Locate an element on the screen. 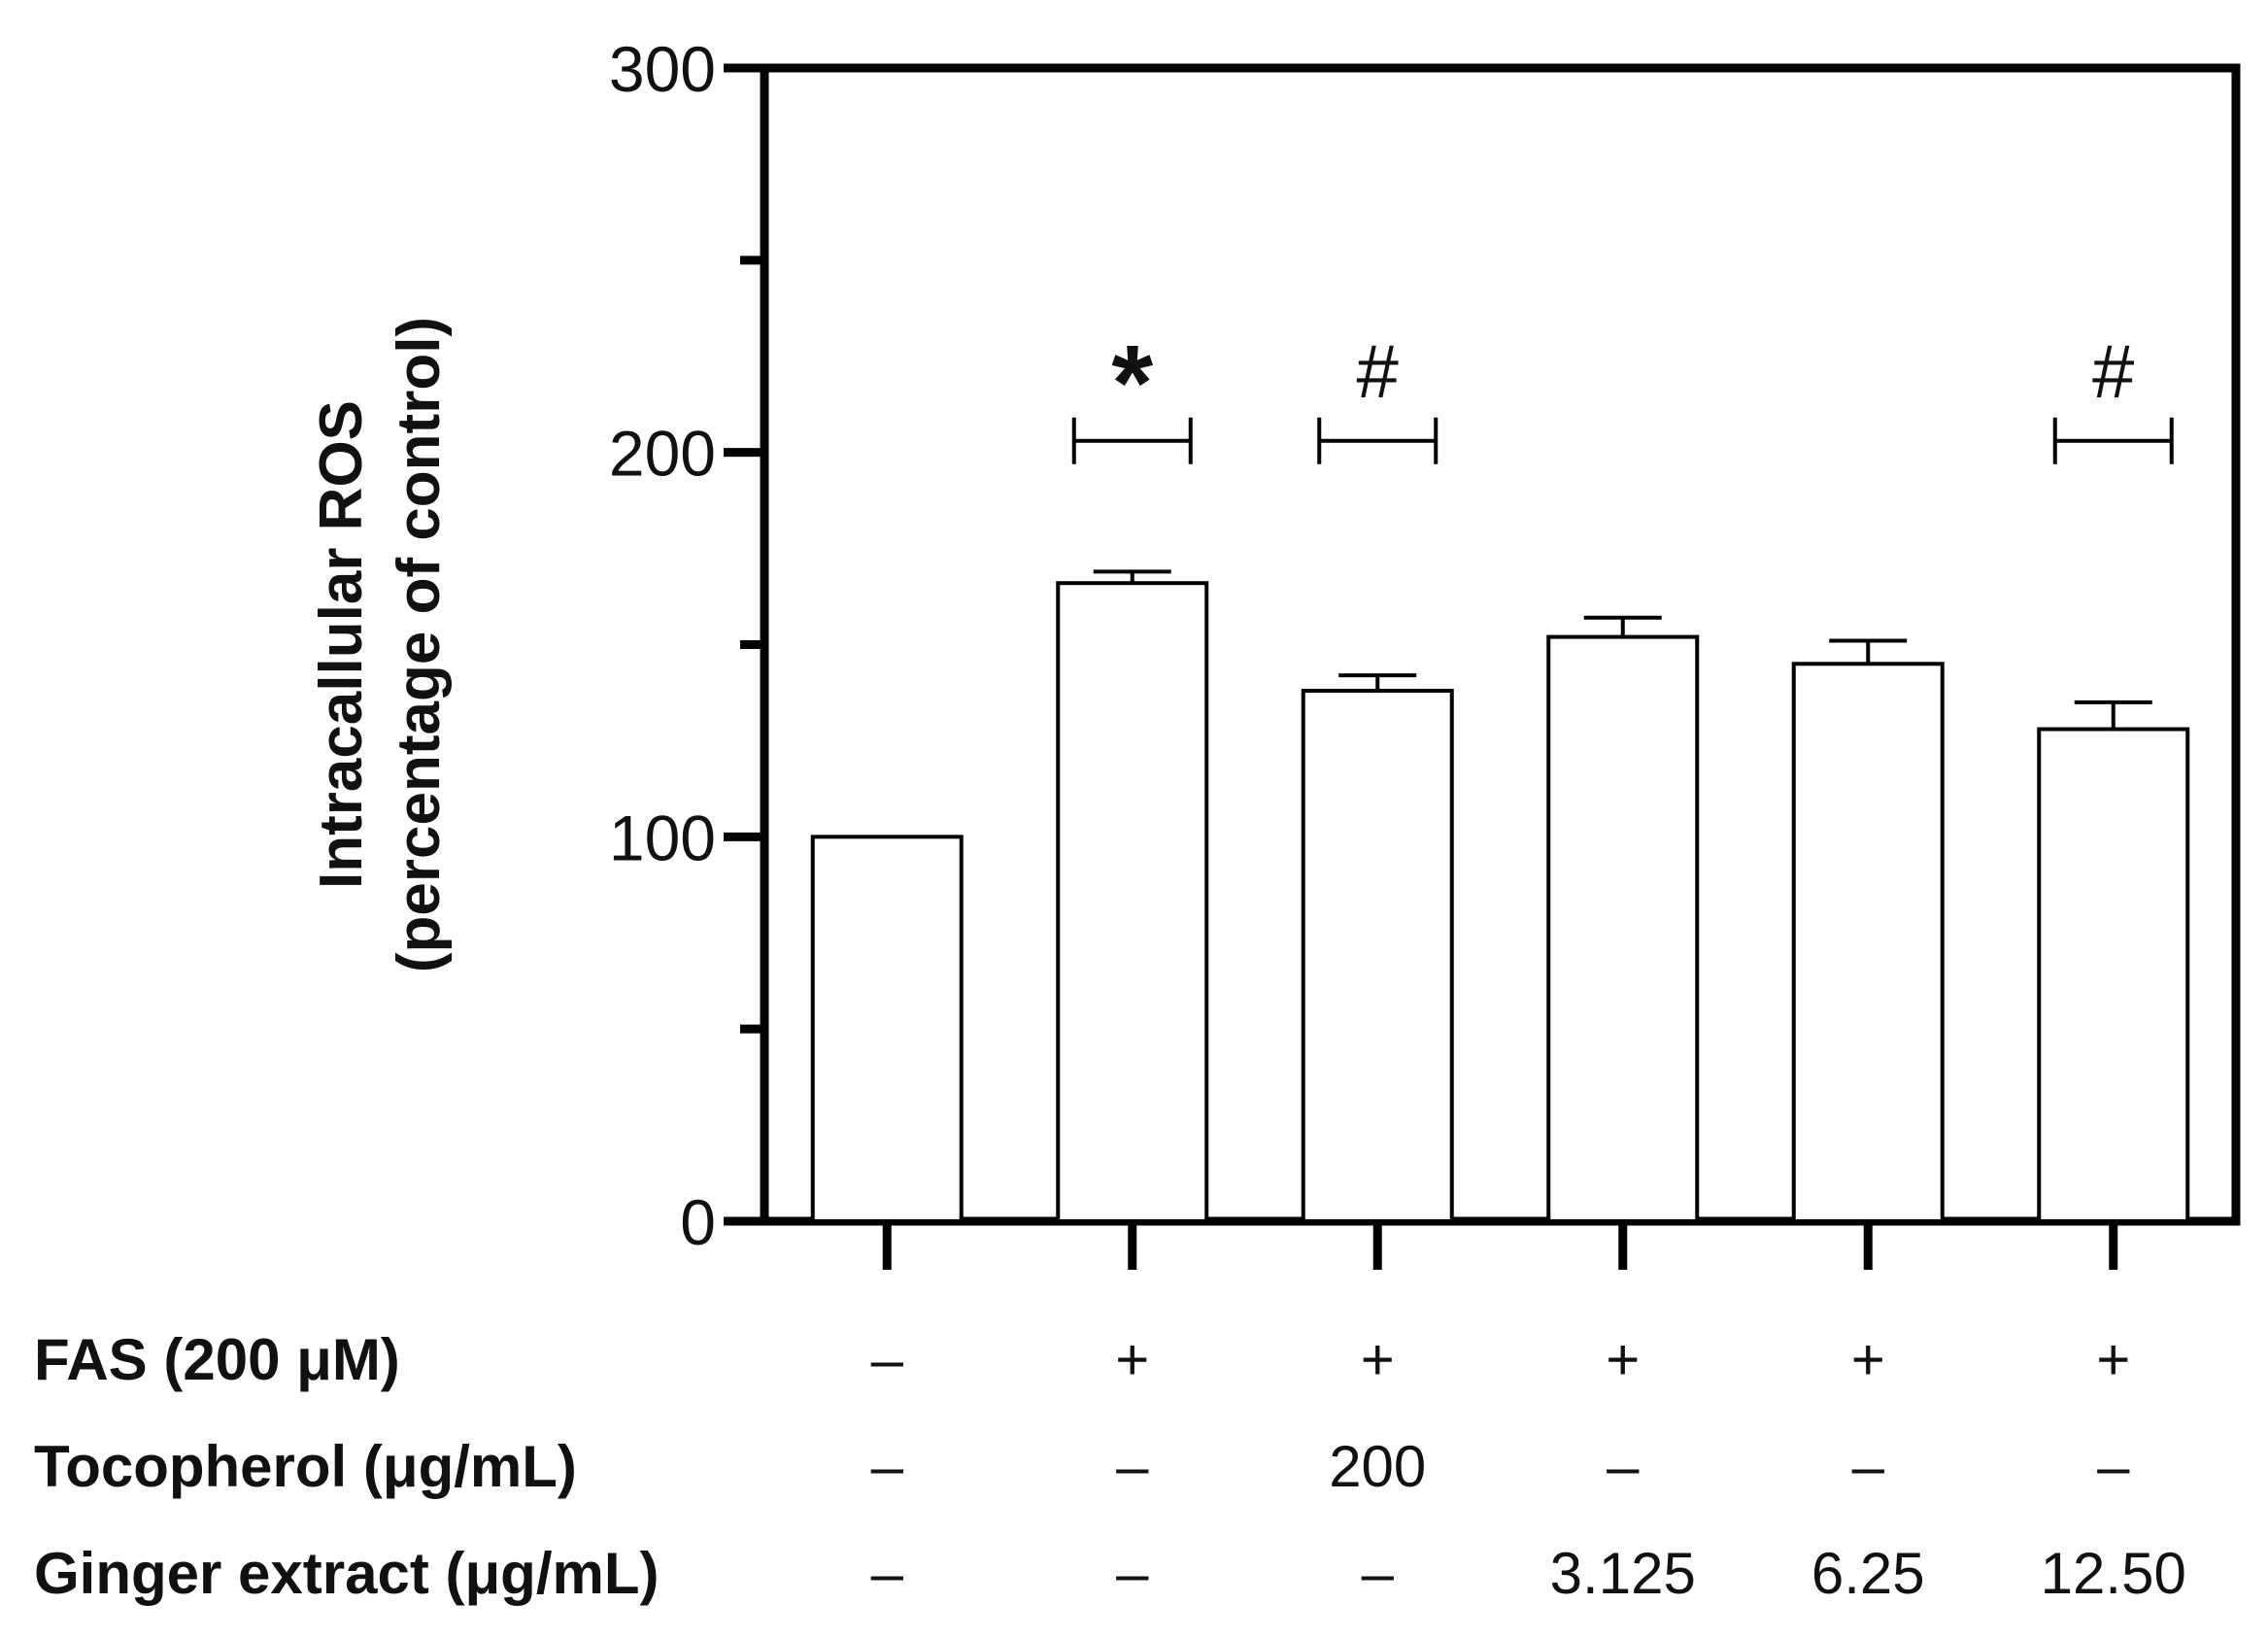 The height and width of the screenshot is (1638, 2268). treatment-cell: 200 is located at coordinates (1377, 1466).